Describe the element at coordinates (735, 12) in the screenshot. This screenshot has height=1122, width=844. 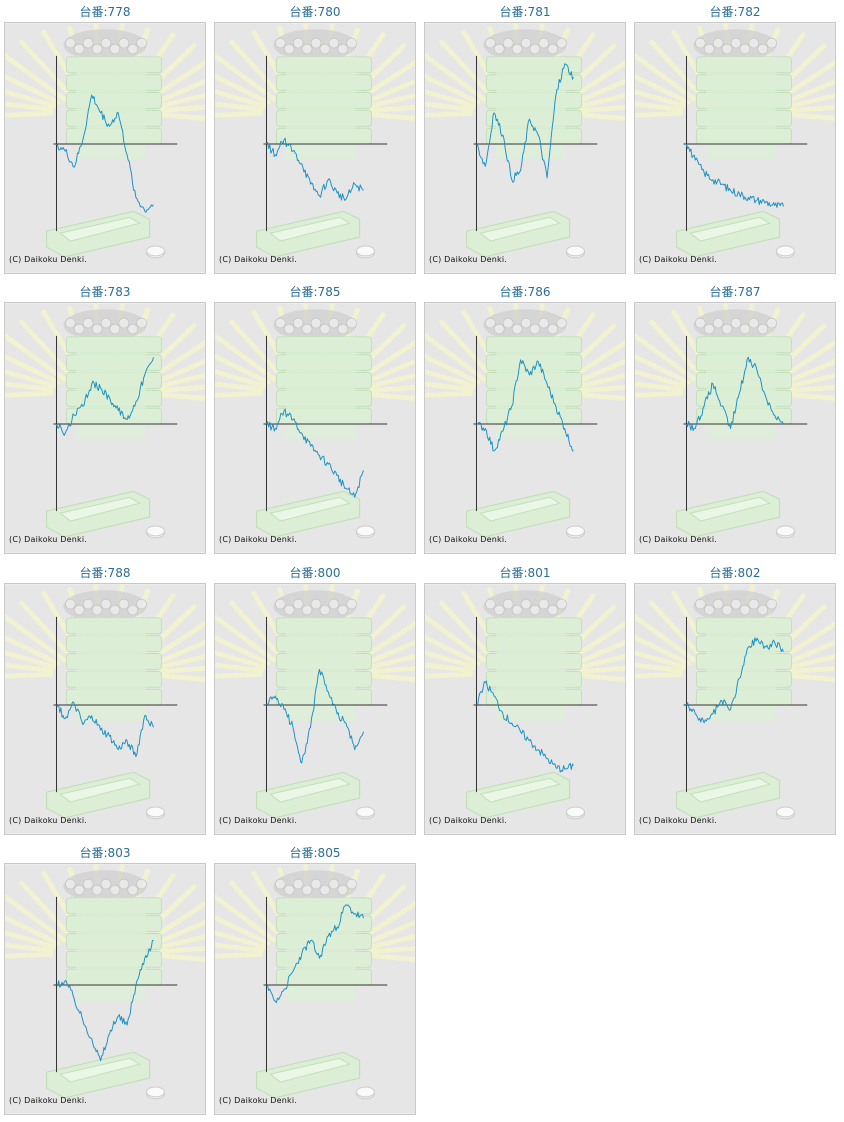
I see `machine-number-link: 台番:782` at that location.